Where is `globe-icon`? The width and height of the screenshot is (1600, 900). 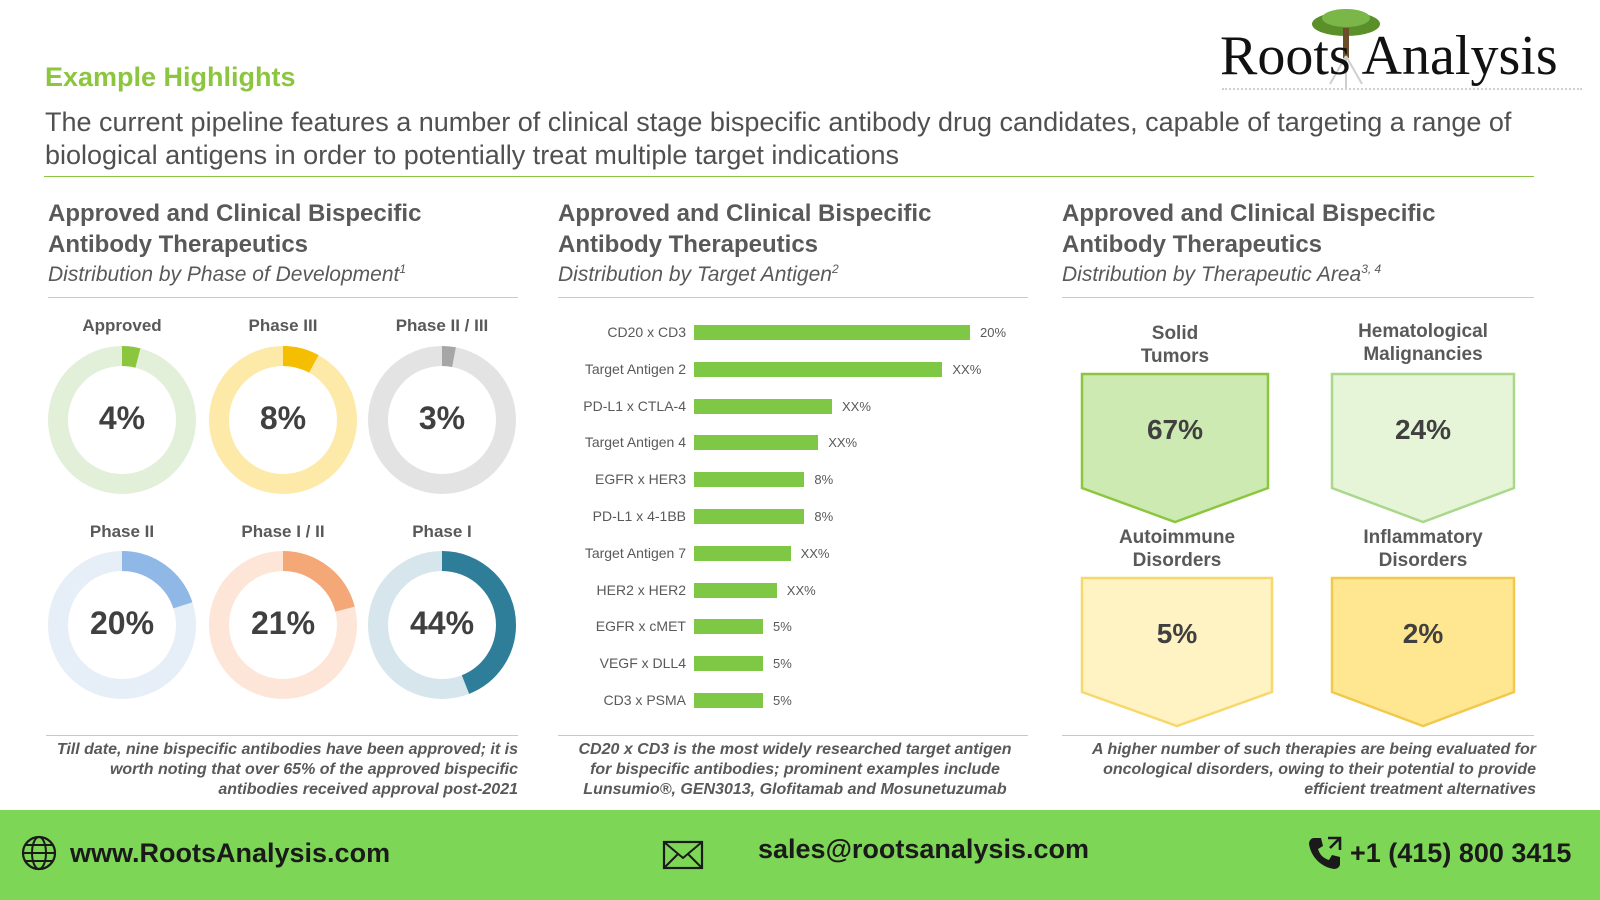 globe-icon is located at coordinates (39, 853).